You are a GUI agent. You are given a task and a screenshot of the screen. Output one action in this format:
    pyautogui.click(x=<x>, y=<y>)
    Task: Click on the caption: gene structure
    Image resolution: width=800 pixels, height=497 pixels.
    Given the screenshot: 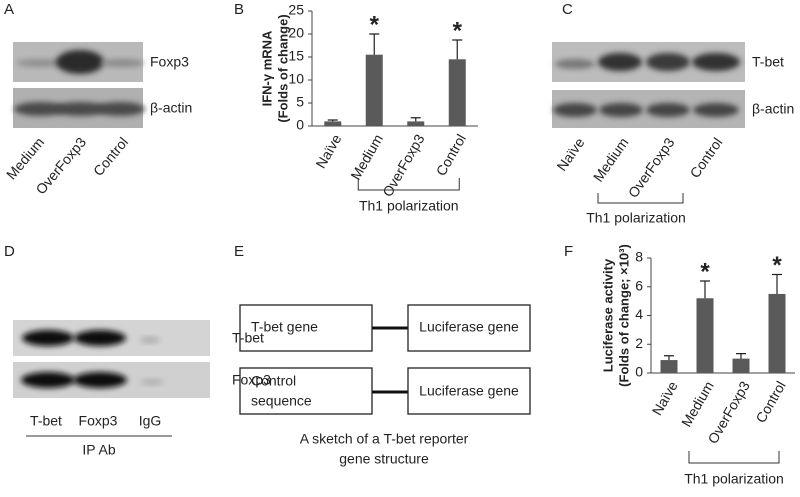 What is the action you would take?
    pyautogui.click(x=384, y=459)
    